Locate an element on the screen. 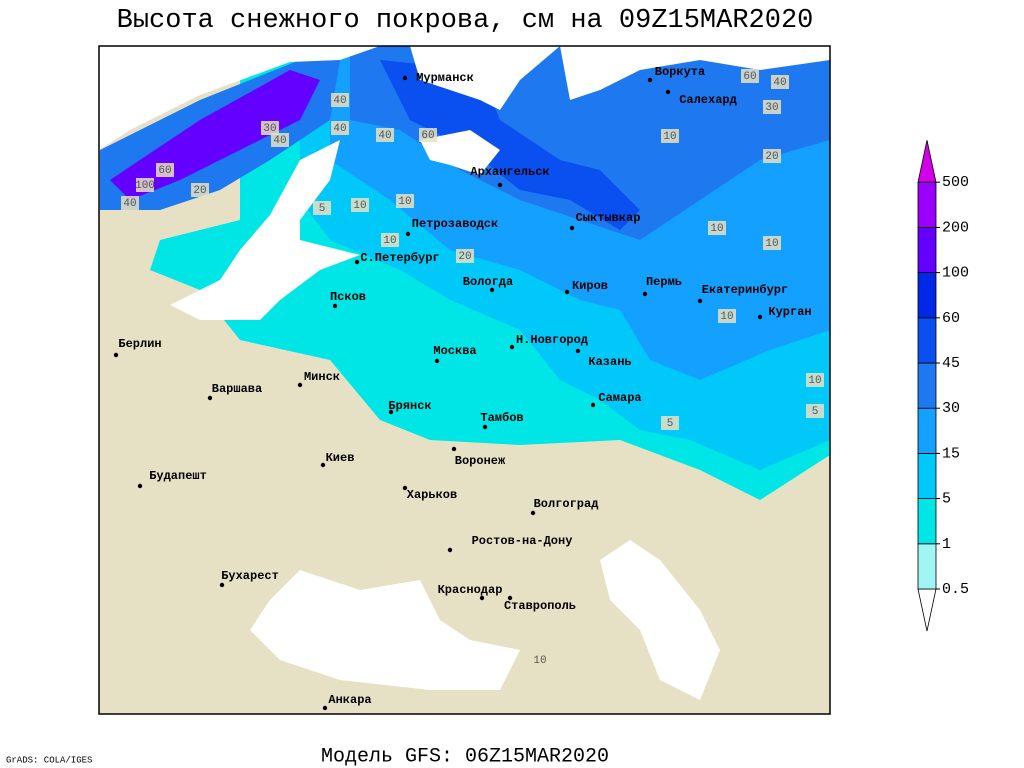 The width and height of the screenshot is (1024, 768). colorbar-label: 0.5 is located at coordinates (955, 589).